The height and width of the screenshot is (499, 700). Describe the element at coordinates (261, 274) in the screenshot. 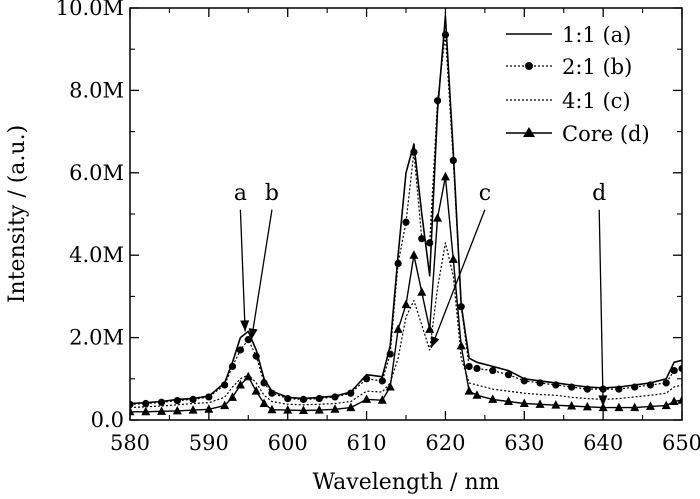

I see `annotation-arrow-b` at that location.